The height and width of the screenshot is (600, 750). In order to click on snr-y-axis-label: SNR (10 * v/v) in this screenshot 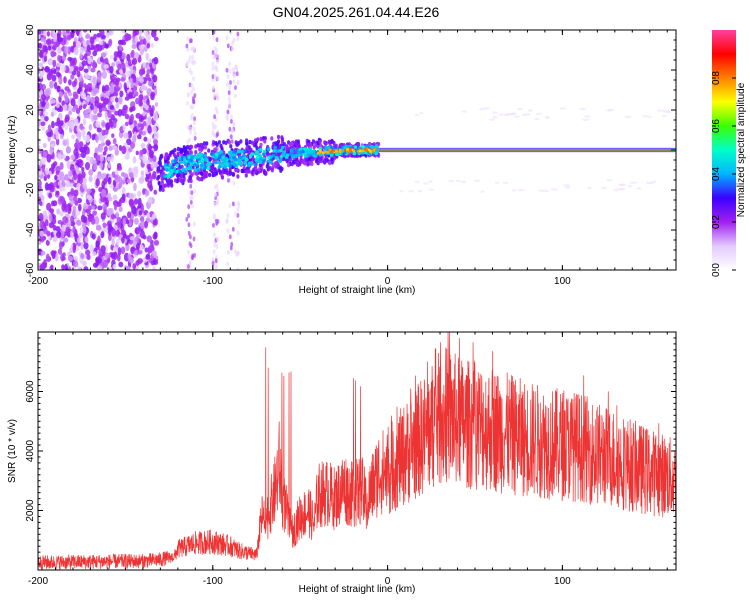, I will do `click(12, 451)`.